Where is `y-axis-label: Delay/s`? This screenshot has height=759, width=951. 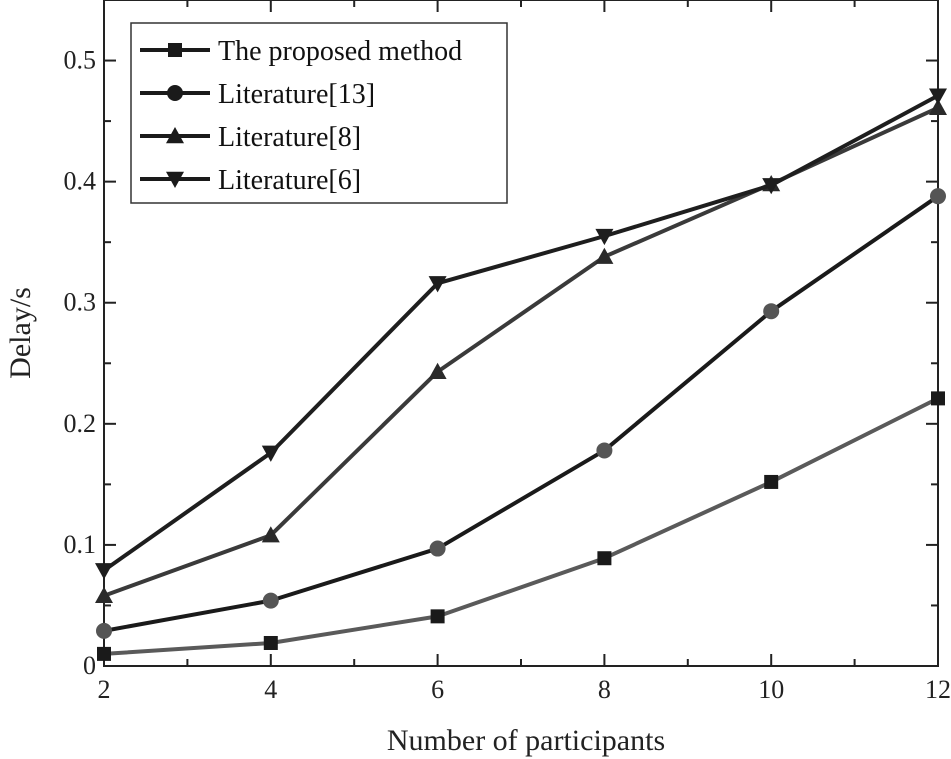
y-axis-label: Delay/s is located at coordinates (20, 333).